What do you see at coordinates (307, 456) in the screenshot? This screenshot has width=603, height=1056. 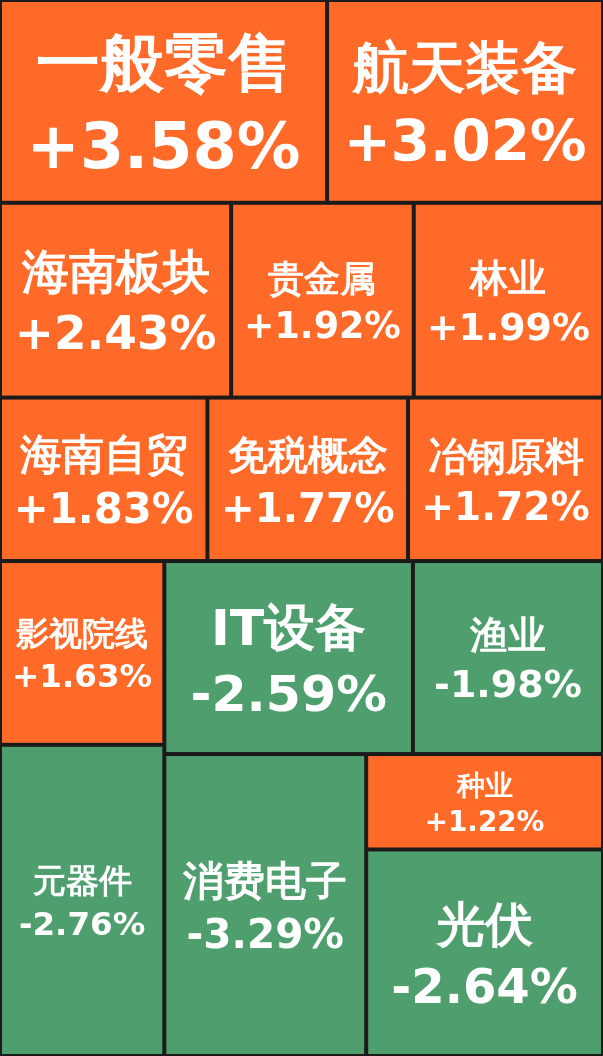 I see `category-label: 免税概念` at bounding box center [307, 456].